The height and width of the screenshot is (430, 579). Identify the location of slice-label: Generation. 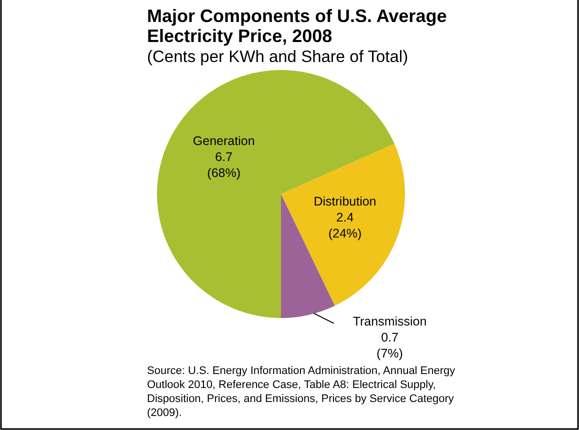
(223, 141).